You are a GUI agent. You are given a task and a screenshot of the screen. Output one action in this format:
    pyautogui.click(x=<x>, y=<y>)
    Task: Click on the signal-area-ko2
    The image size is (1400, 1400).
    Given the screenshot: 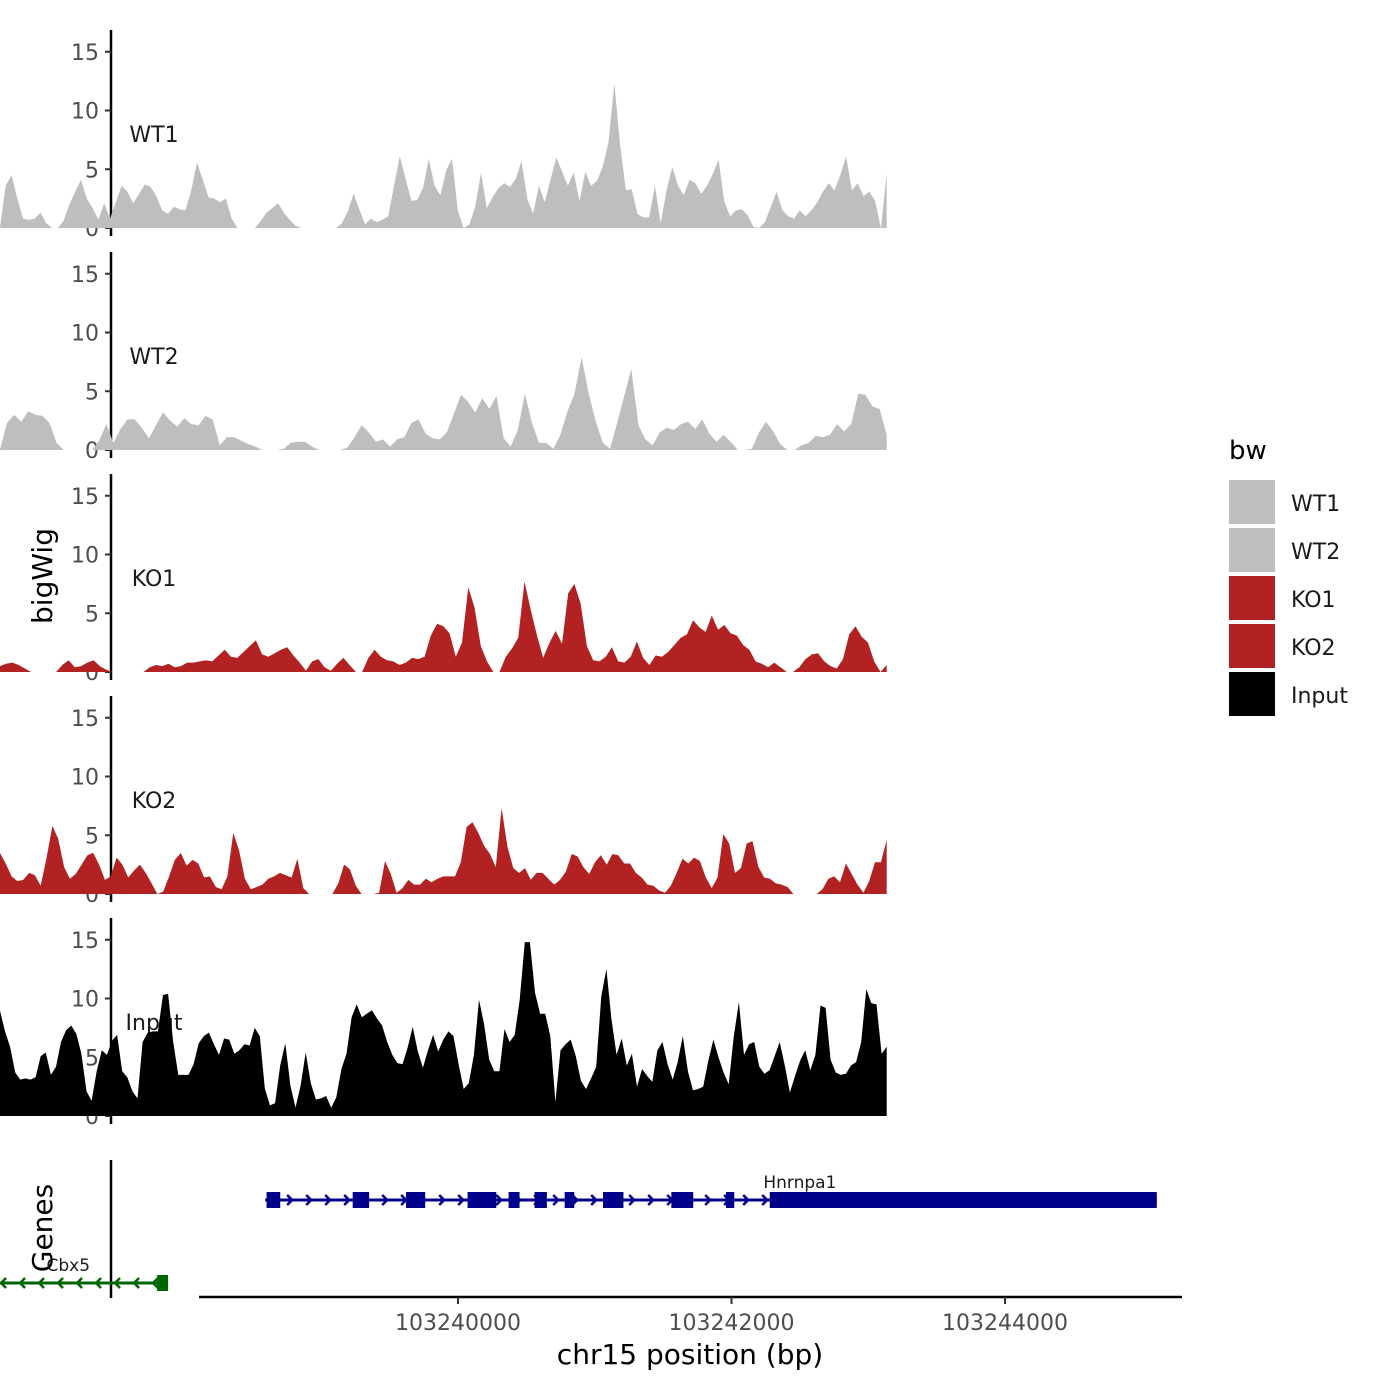 What is the action you would take?
    pyautogui.click(x=443, y=851)
    